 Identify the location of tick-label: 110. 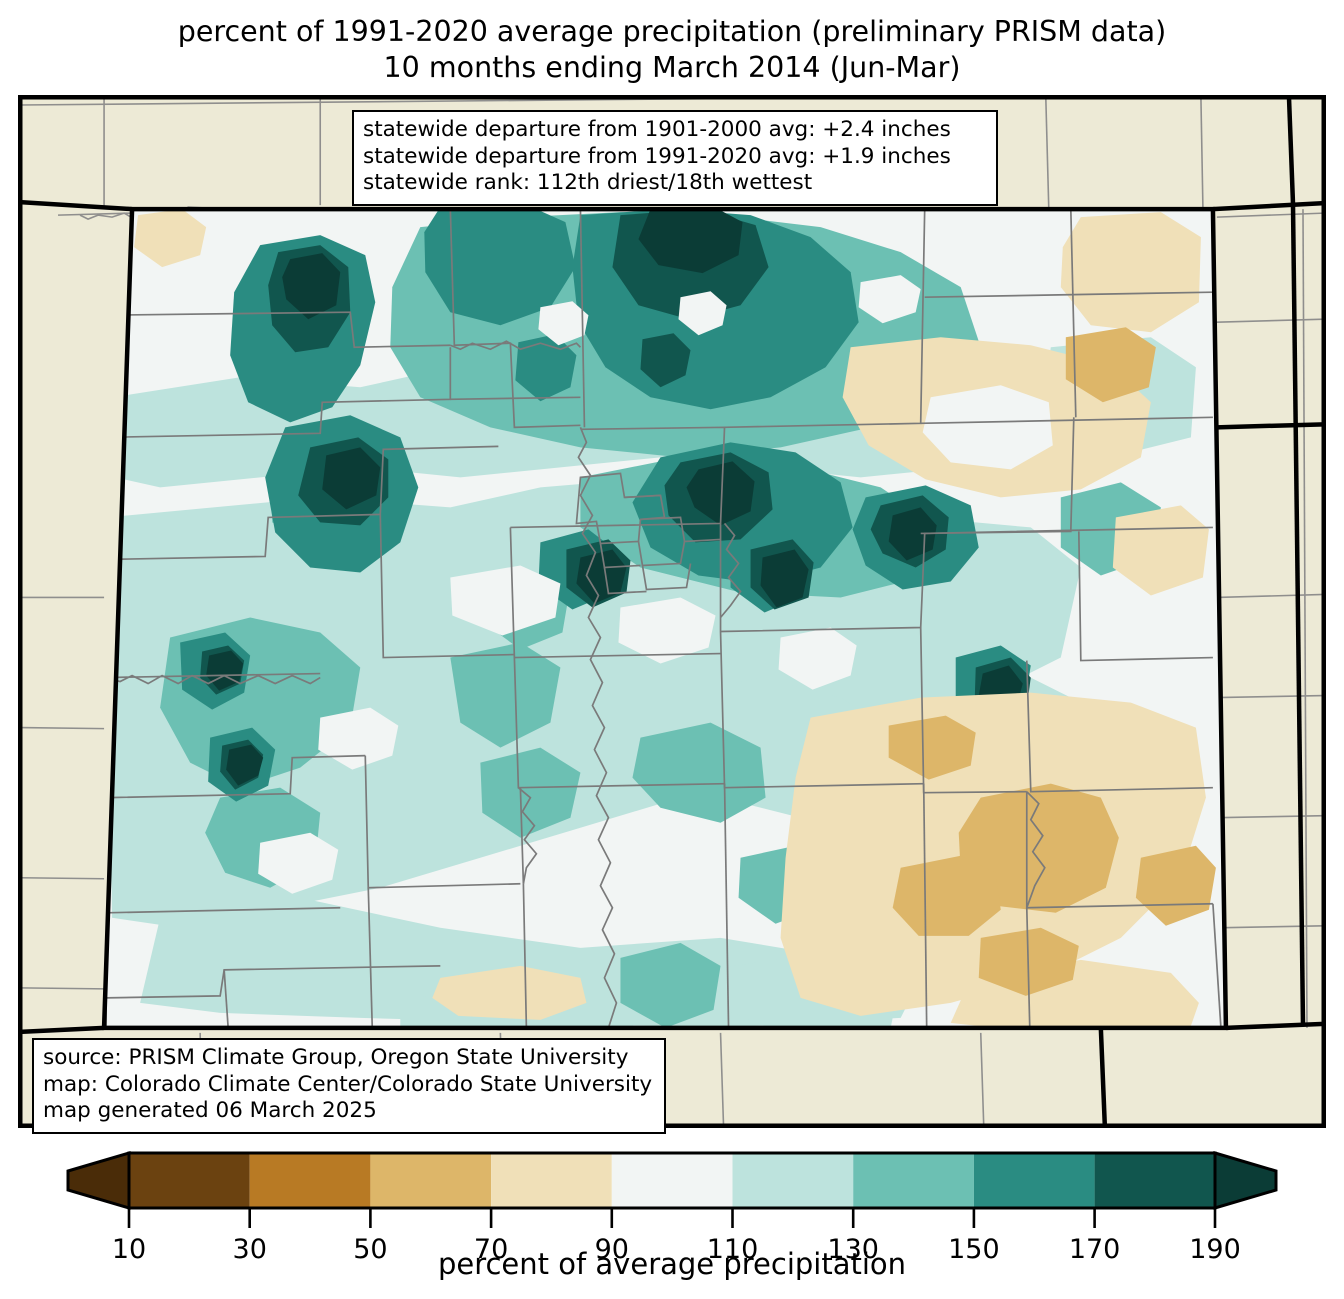
(733, 1249).